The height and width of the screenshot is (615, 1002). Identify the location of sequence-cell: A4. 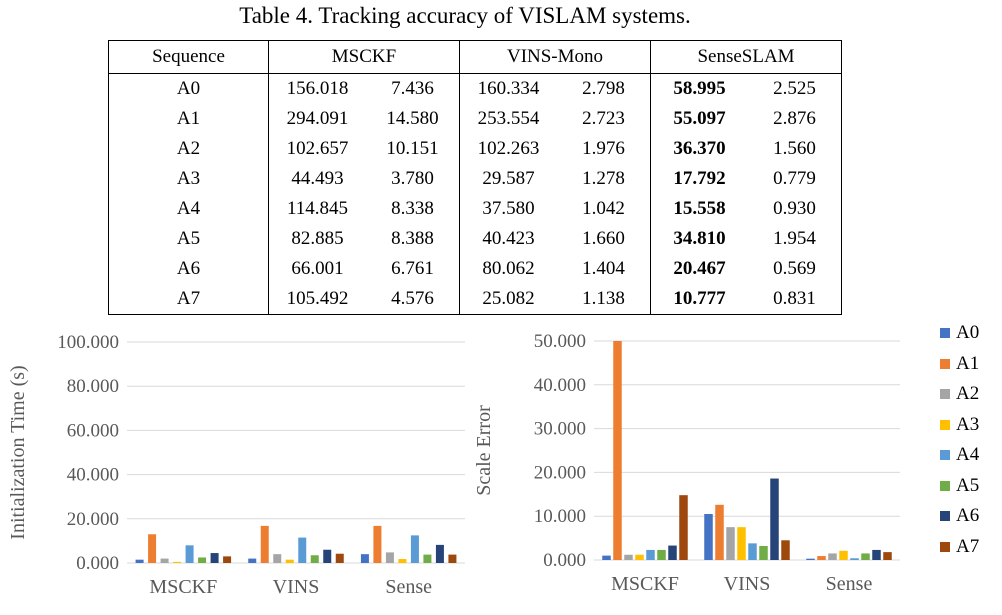
(188, 208).